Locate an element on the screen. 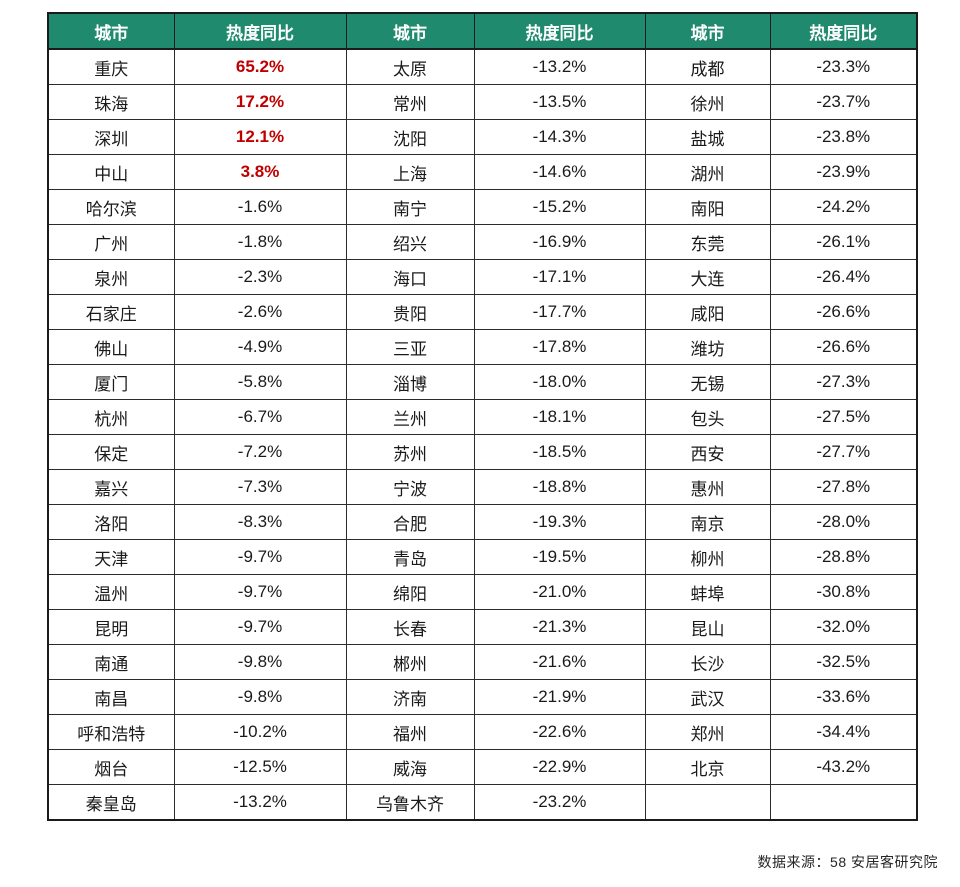 The width and height of the screenshot is (960, 887). table-row: 南通 -9.8% 郴州 -21.6% 长沙 -32.5% is located at coordinates (482, 662).